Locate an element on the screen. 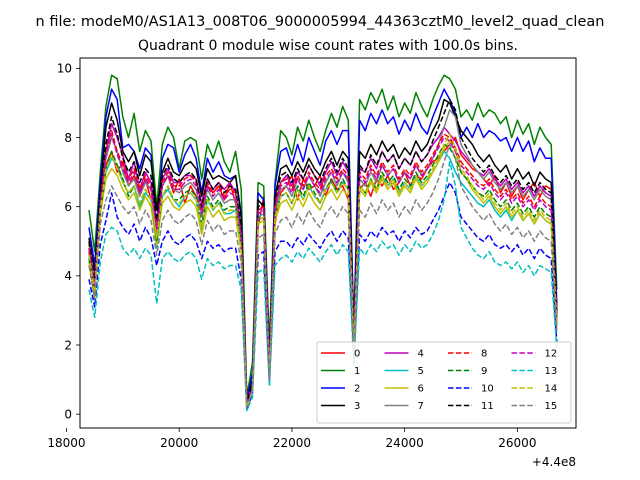 The width and height of the screenshot is (640, 480). legend-label-8: 8 is located at coordinates (484, 354).